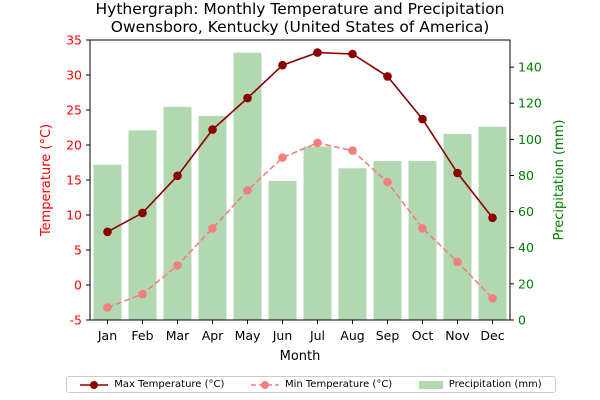 Image resolution: width=600 pixels, height=400 pixels. I want to click on x-tick-label: Nov, so click(457, 335).